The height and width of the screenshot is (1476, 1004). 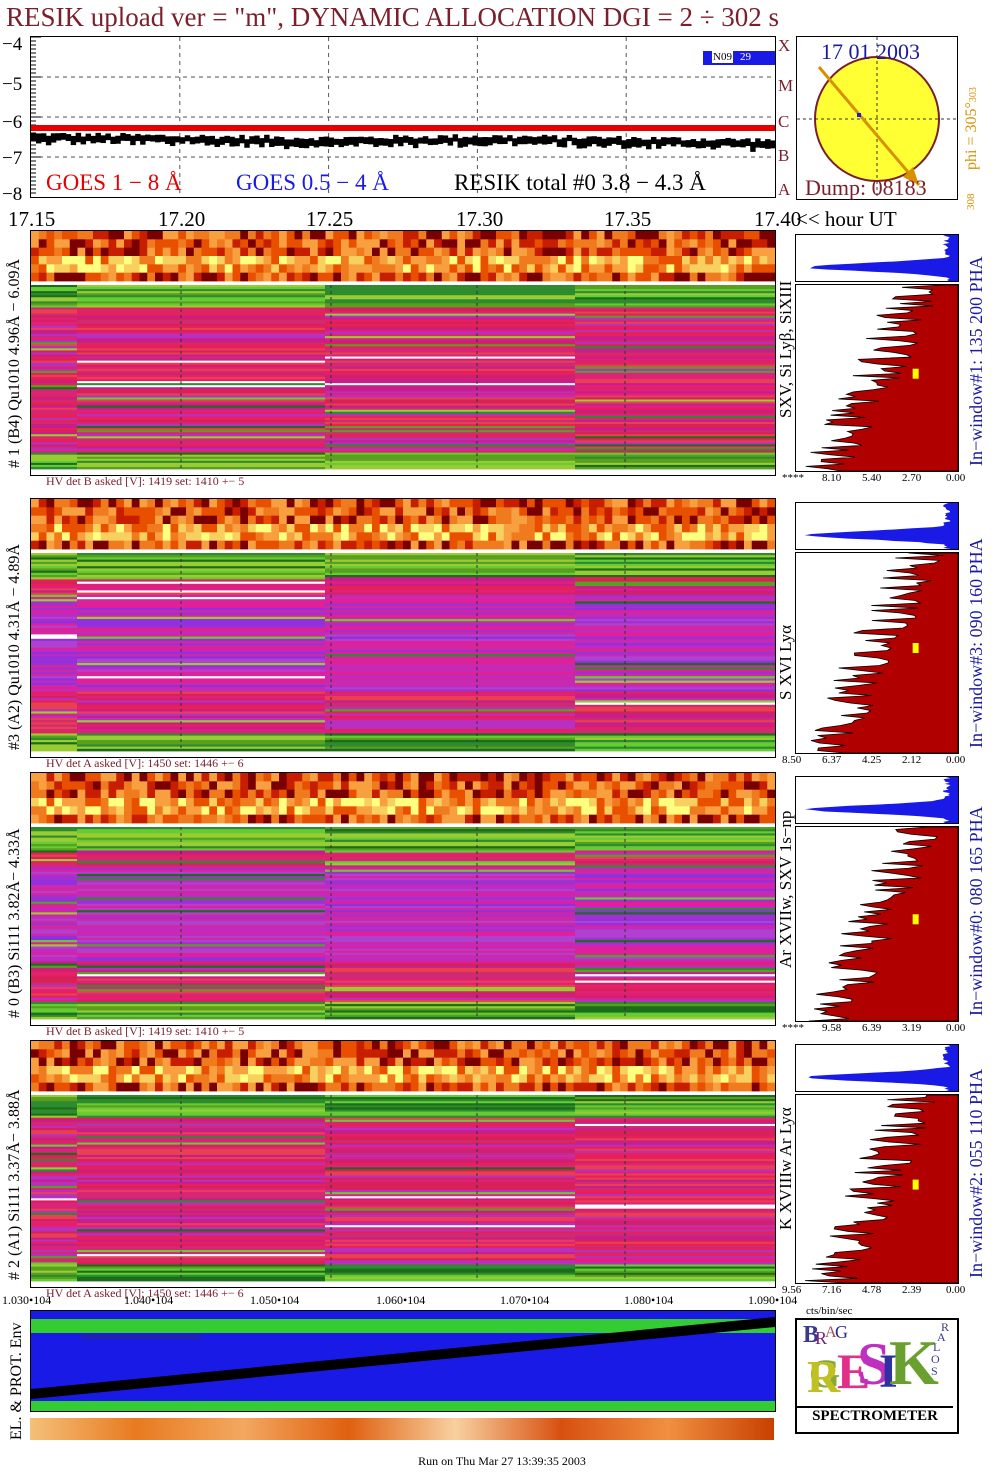 I want to click on logo-letter: A, so click(x=831, y=1332).